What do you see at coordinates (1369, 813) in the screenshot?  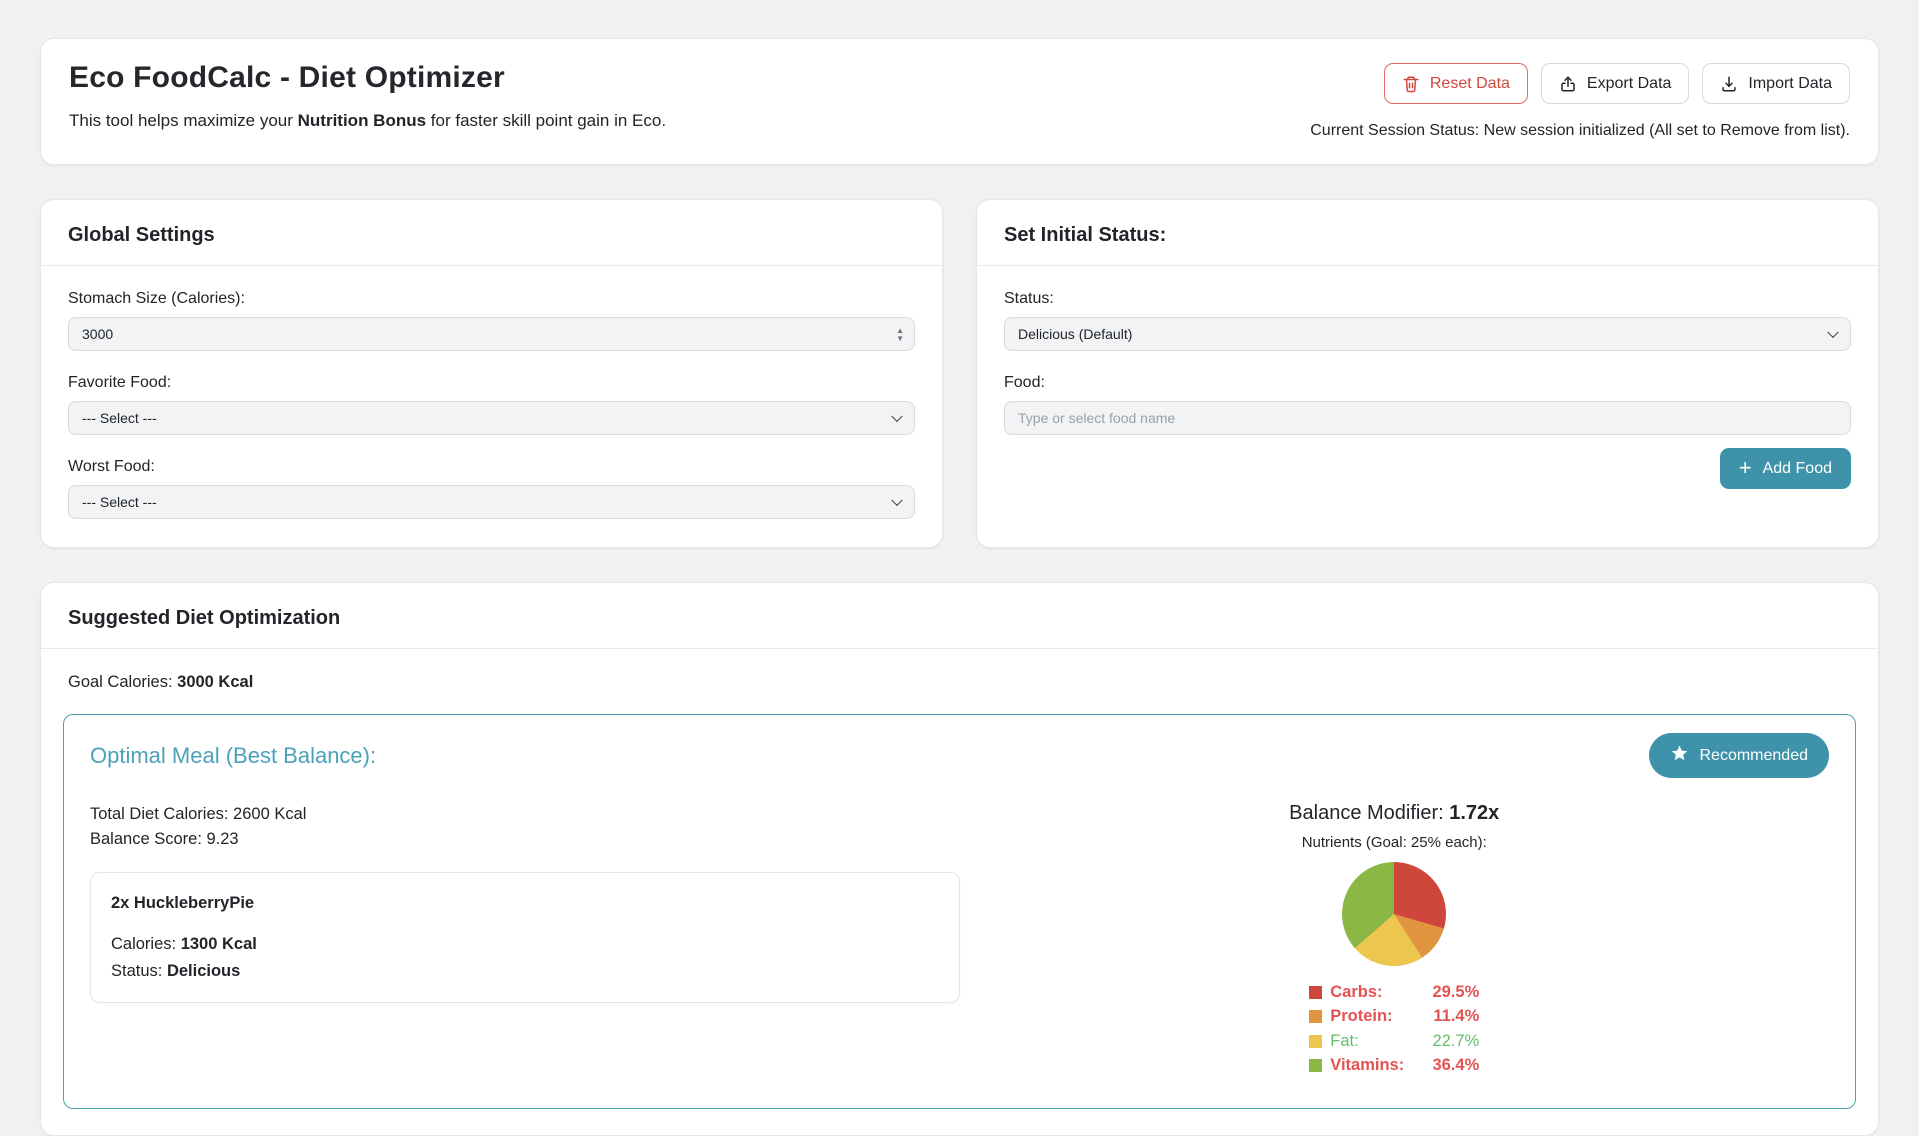 I see `balance-modifier-label: Balance Modifier:` at bounding box center [1369, 813].